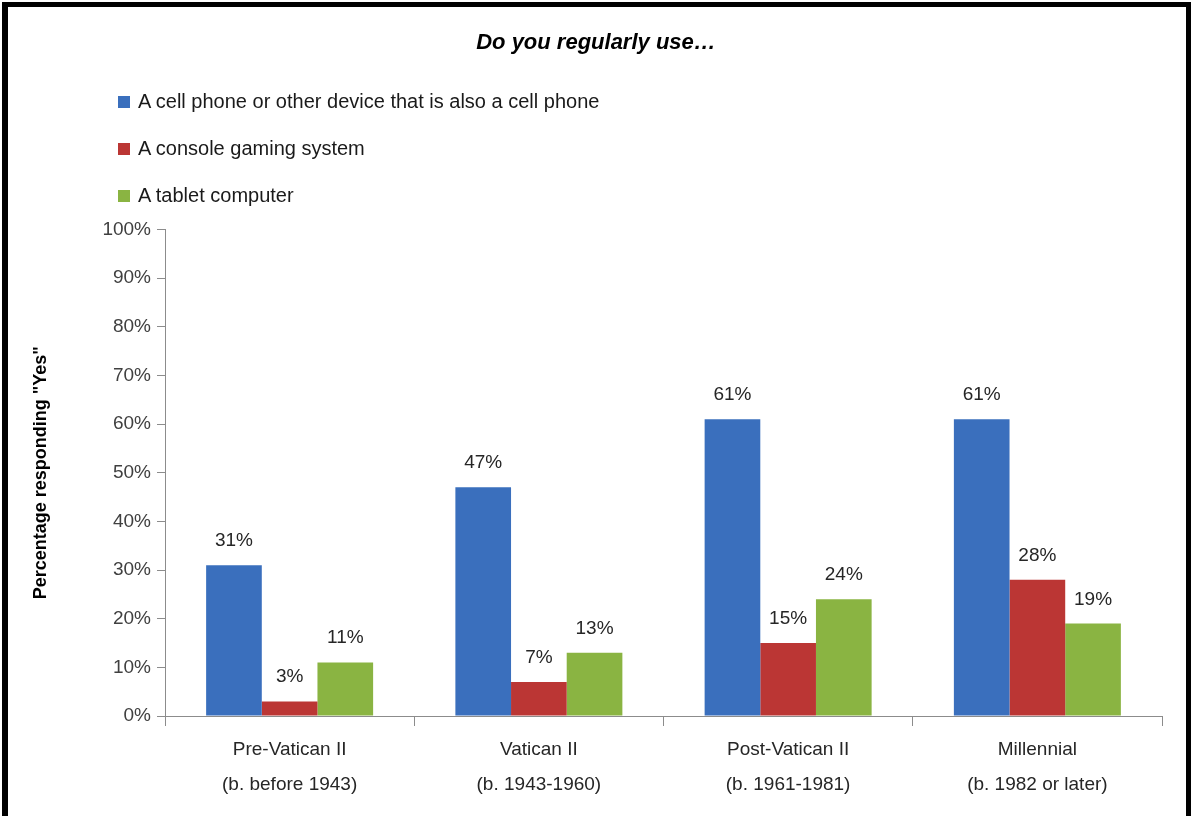 The image size is (1193, 816). Describe the element at coordinates (132, 471) in the screenshot. I see `y-tick-label: 50%` at that location.